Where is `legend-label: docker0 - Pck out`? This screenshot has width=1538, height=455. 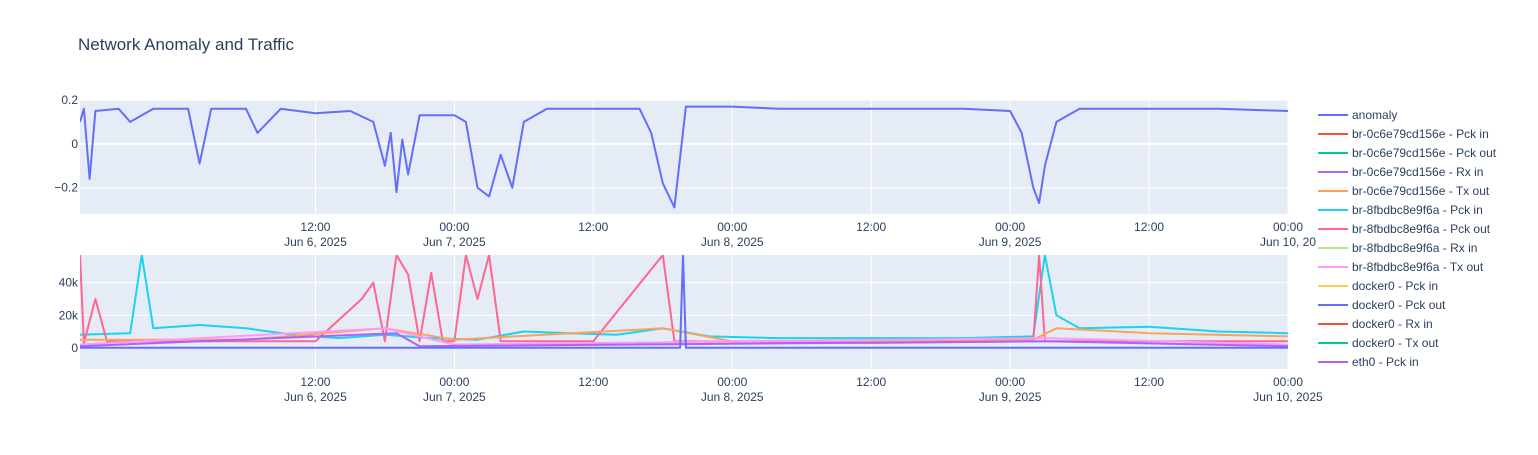 legend-label: docker0 - Pck out is located at coordinates (1399, 305).